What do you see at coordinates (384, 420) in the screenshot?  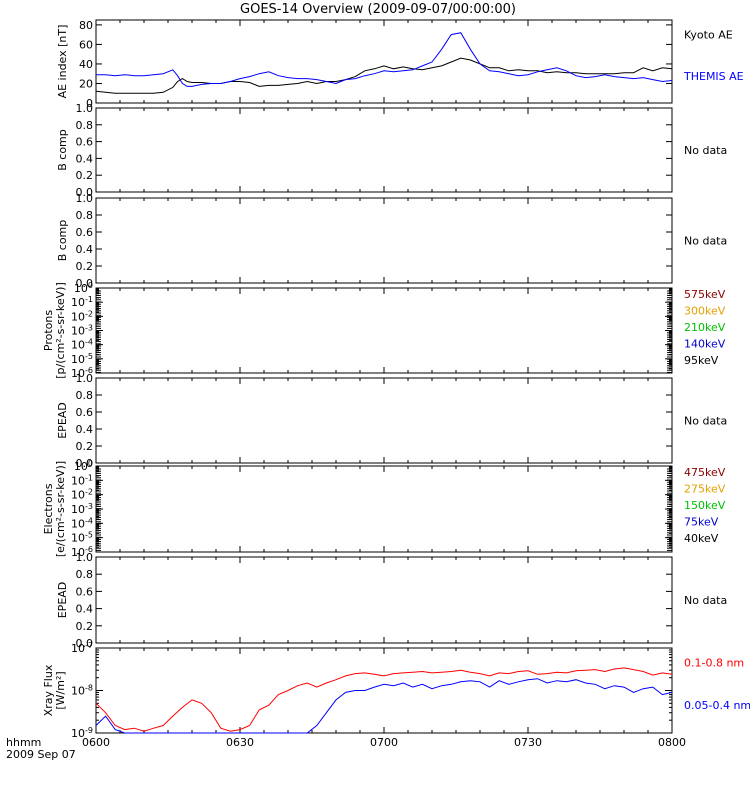 I see `panel-frame-epead1` at bounding box center [384, 420].